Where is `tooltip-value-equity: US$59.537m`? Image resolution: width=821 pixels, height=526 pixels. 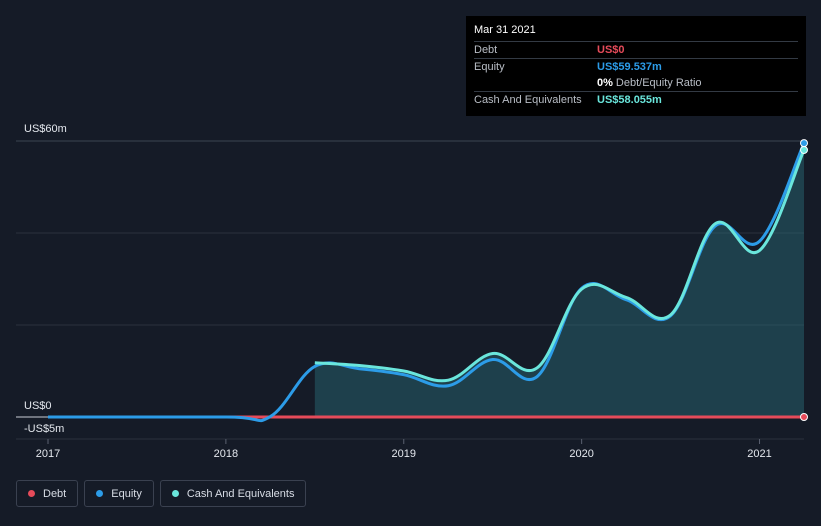 tooltip-value-equity: US$59.537m is located at coordinates (629, 67).